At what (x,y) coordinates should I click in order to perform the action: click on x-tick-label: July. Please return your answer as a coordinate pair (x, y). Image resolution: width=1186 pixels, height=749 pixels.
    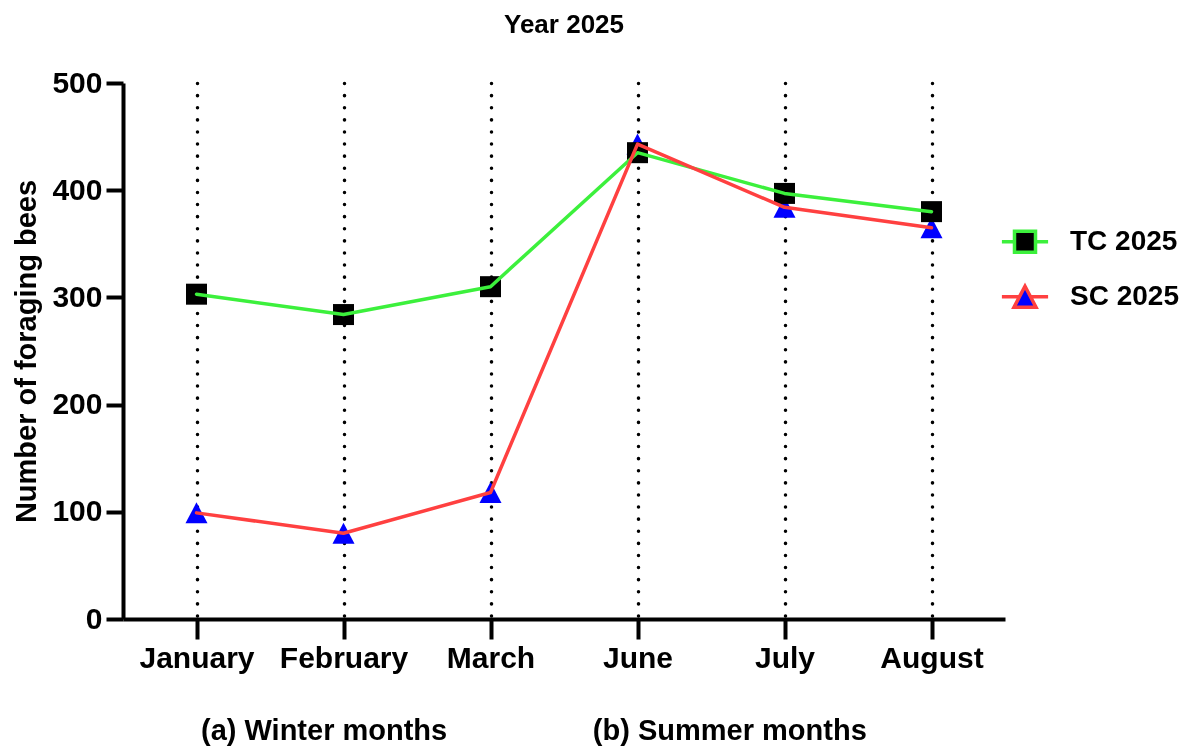
    Looking at the image, I should click on (785, 657).